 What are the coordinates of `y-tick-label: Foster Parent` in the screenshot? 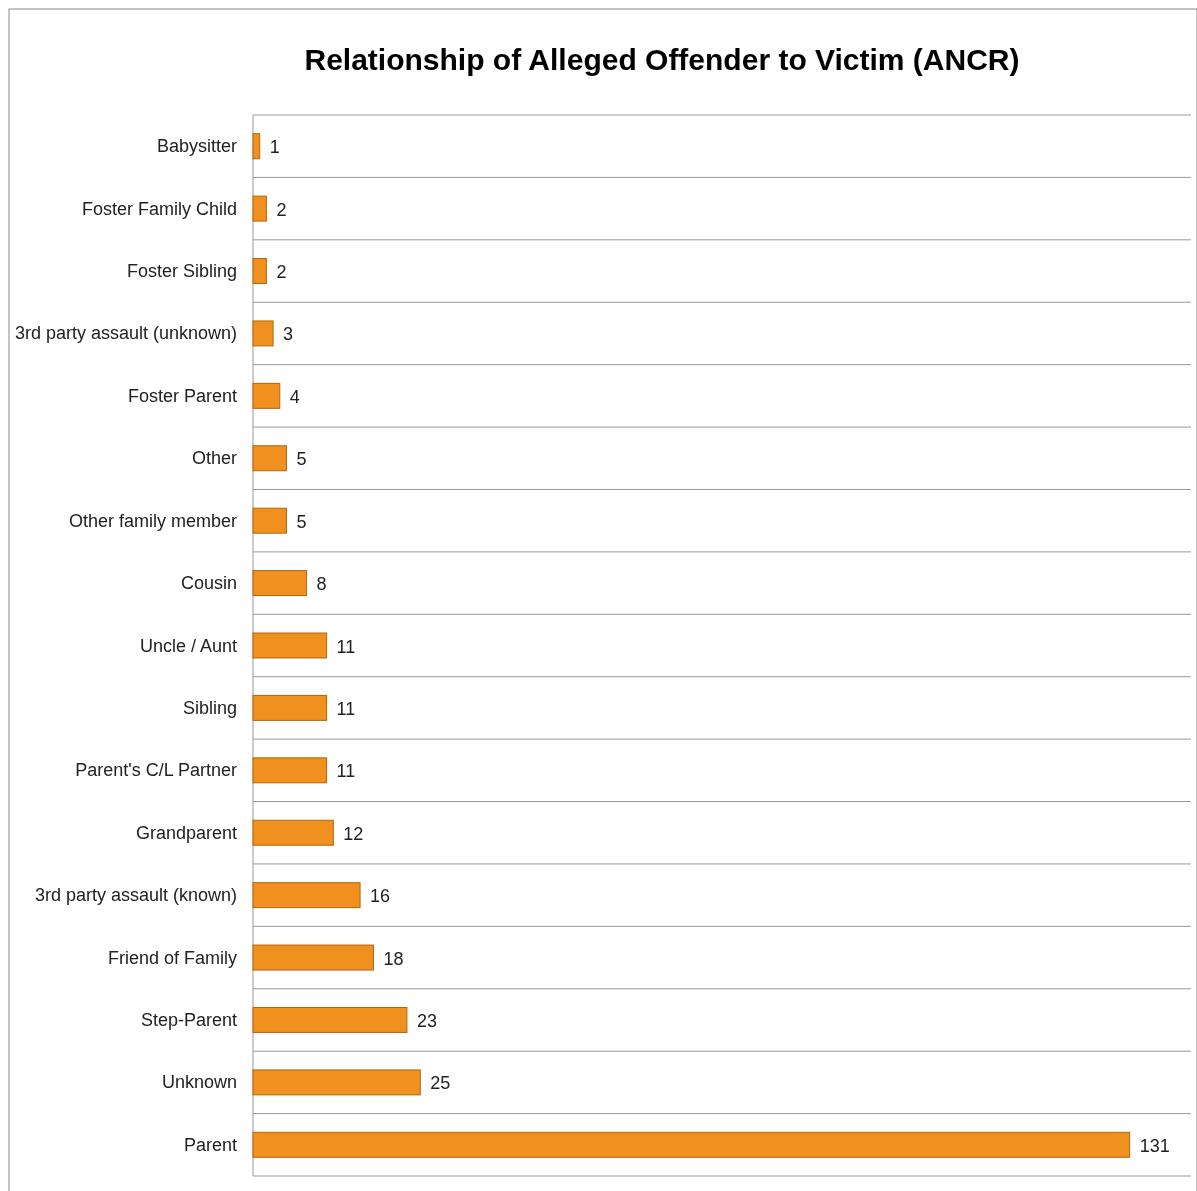 It's located at (182, 395).